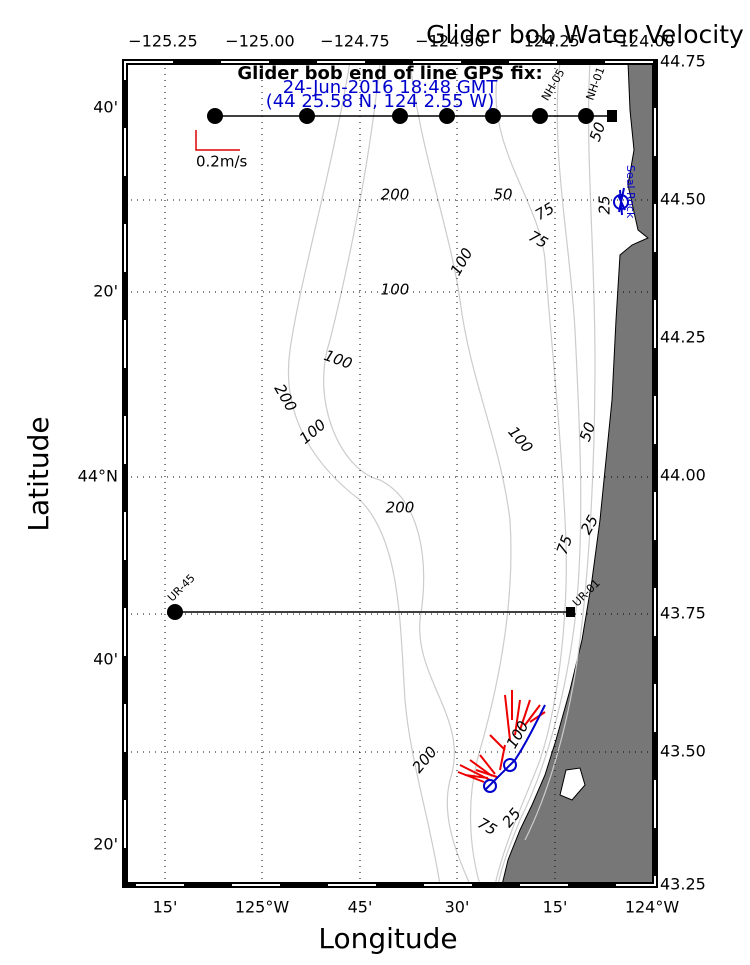 This screenshot has width=750, height=965. Describe the element at coordinates (639, 41) in the screenshot. I see `top-tick-label: −124.00` at that location.